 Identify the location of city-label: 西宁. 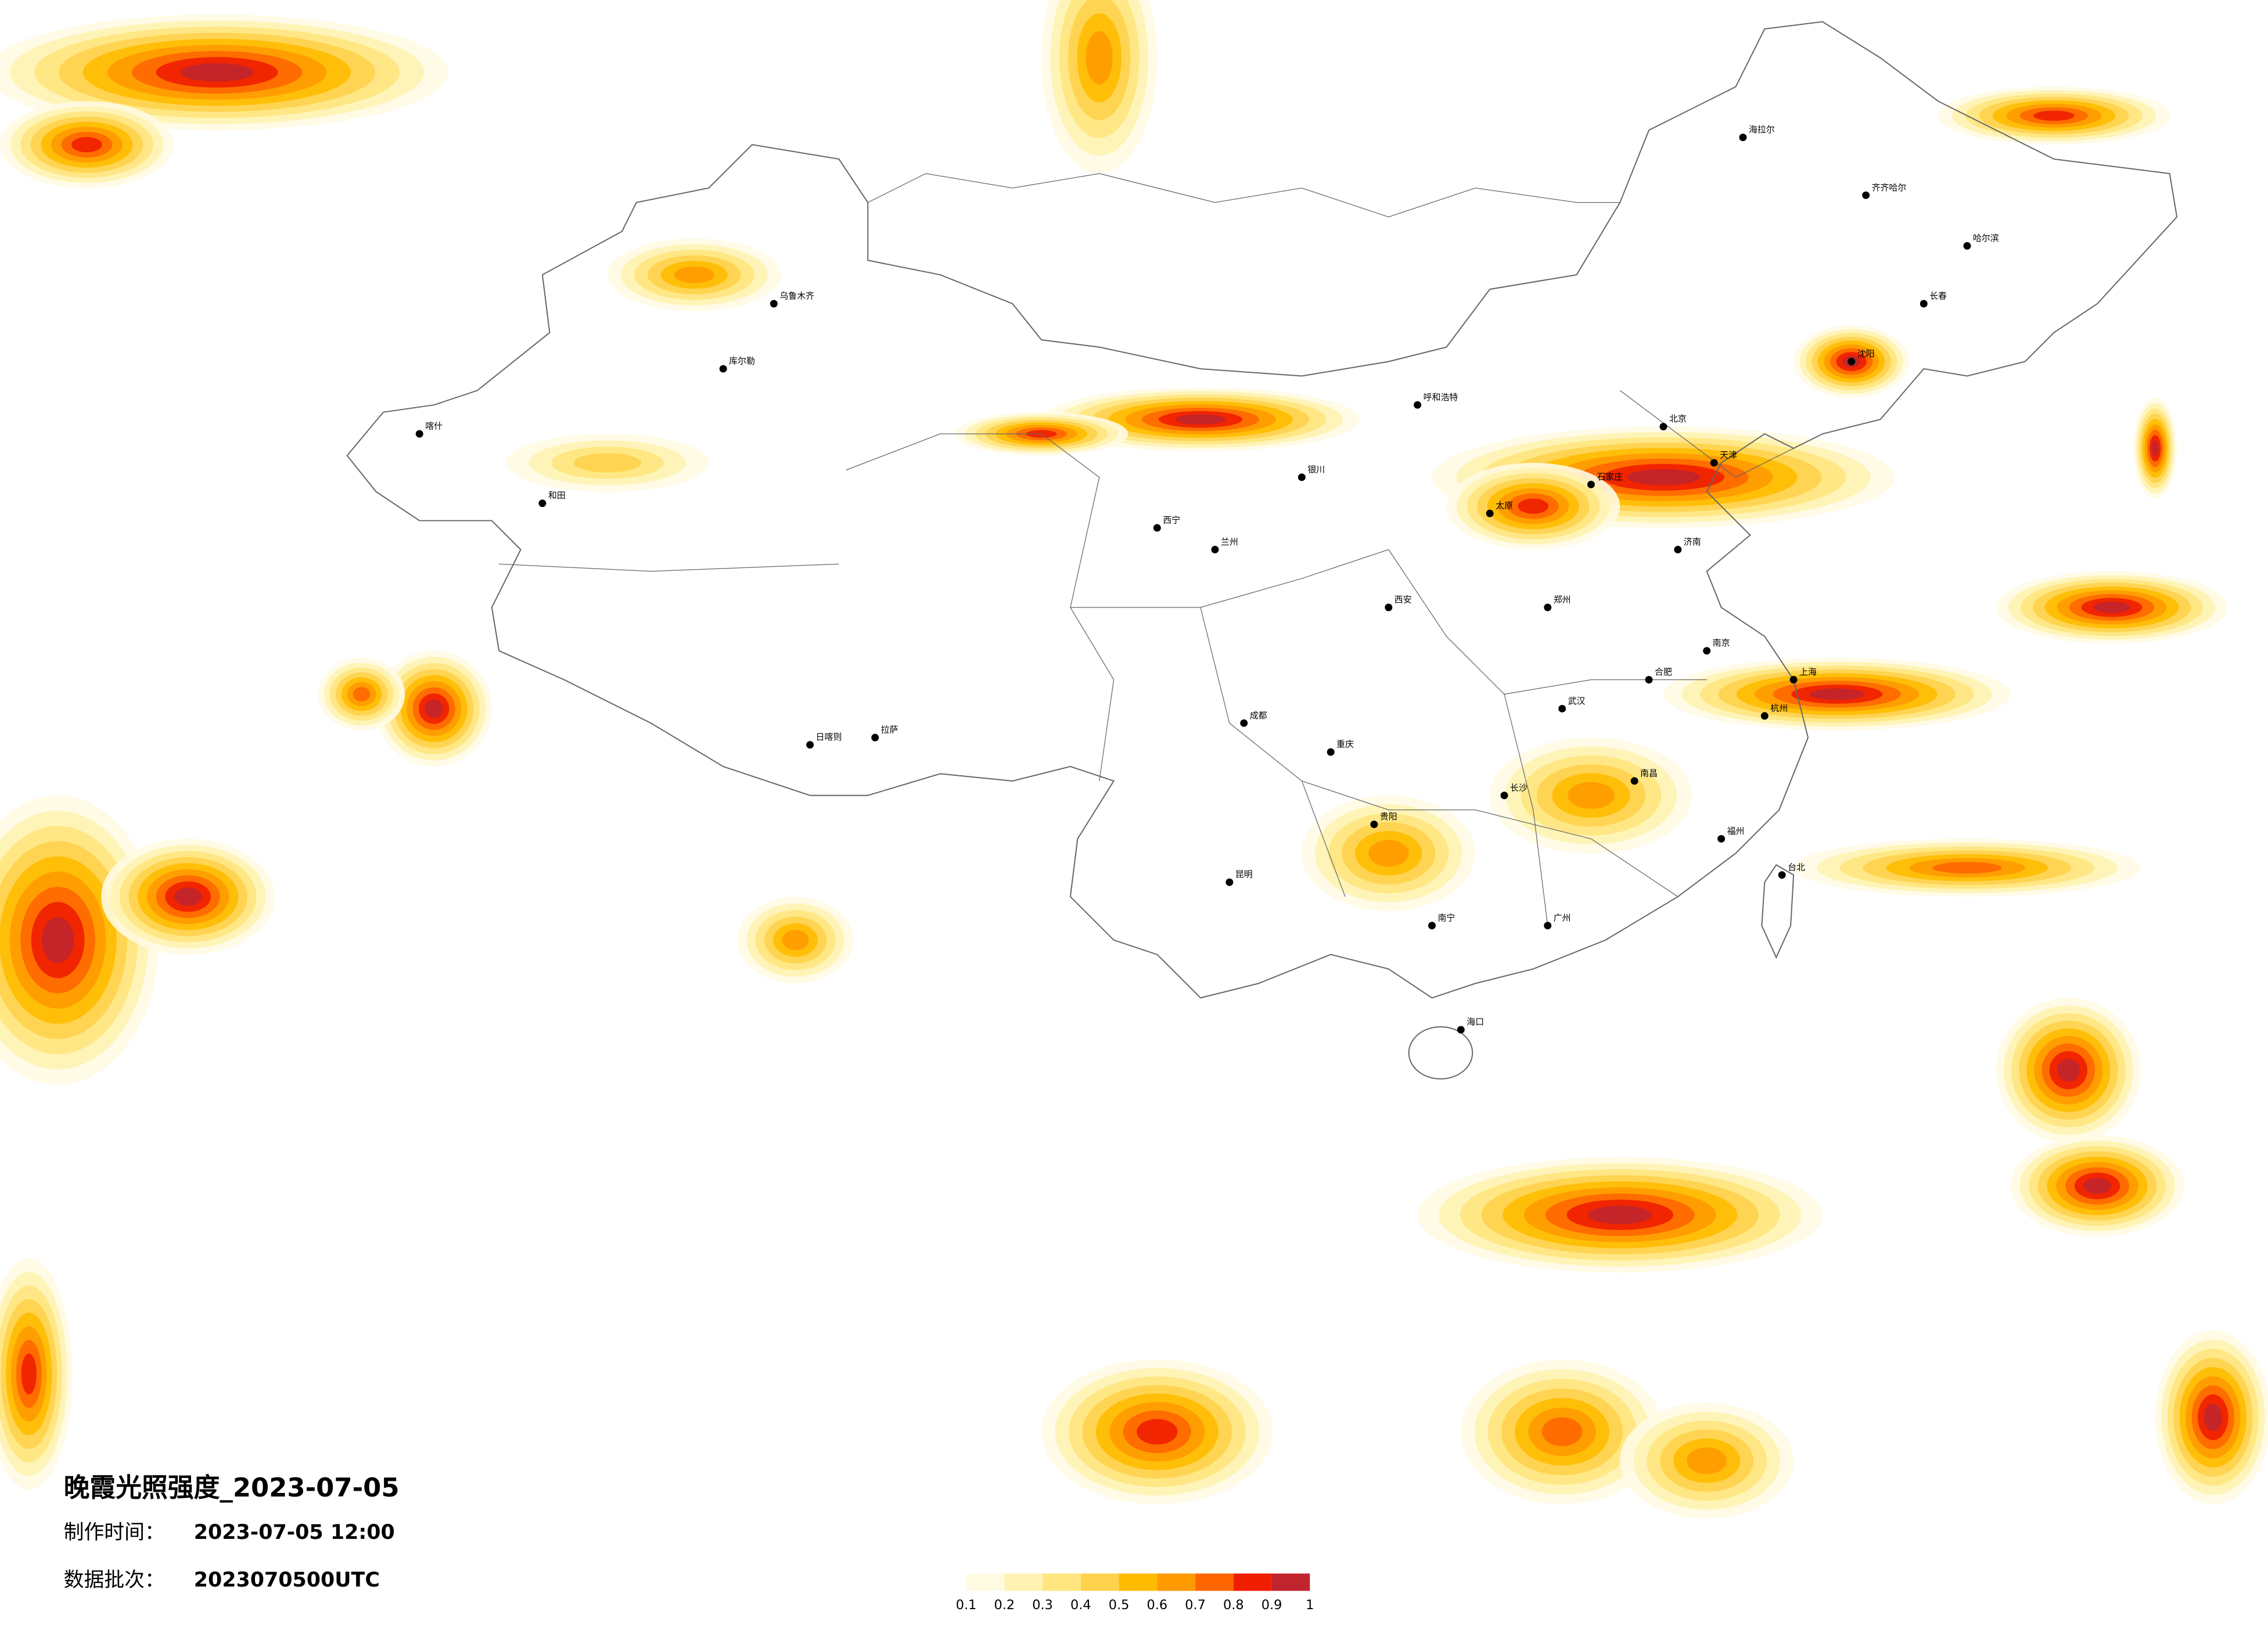
(1171, 520).